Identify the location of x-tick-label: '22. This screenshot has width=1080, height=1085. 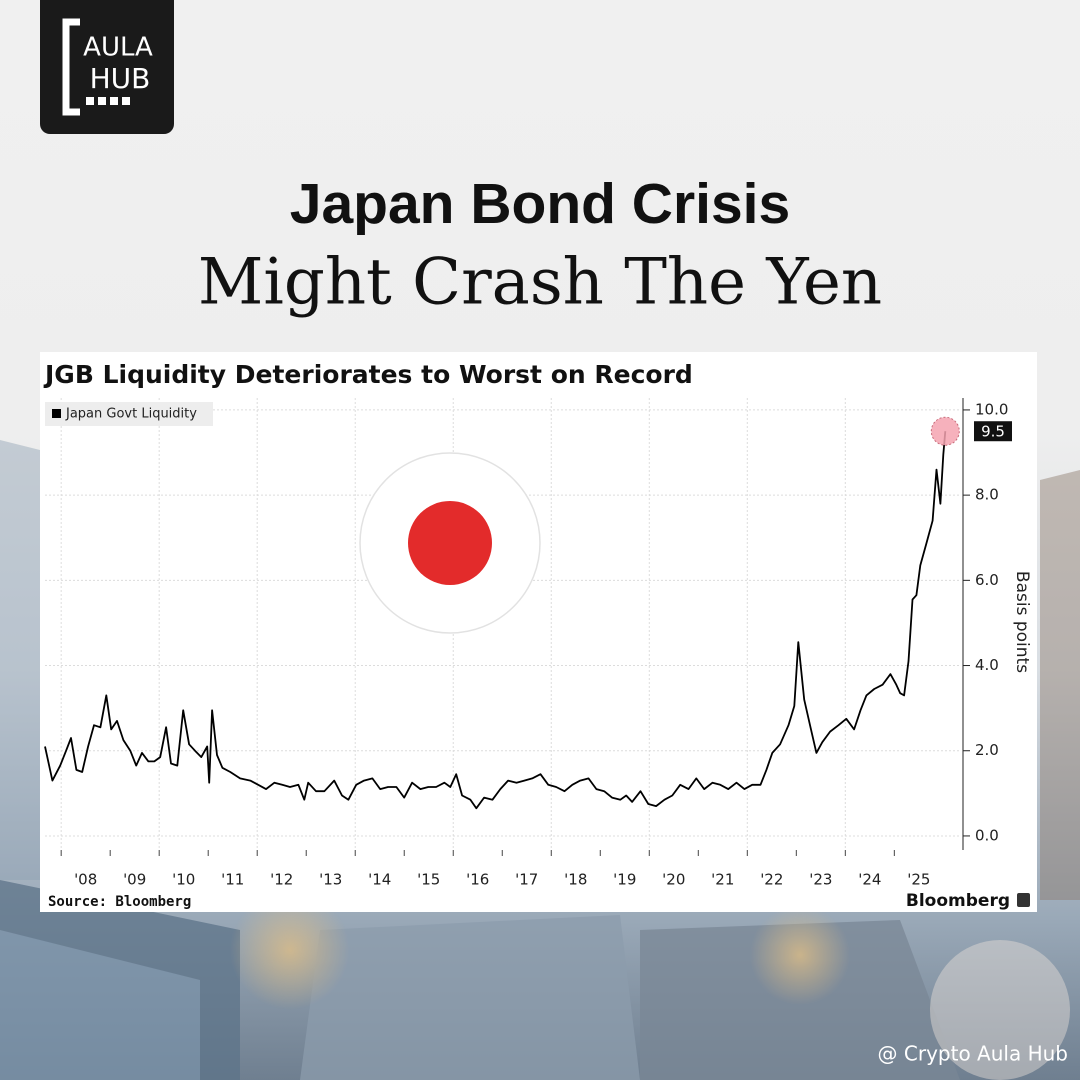
(771, 880).